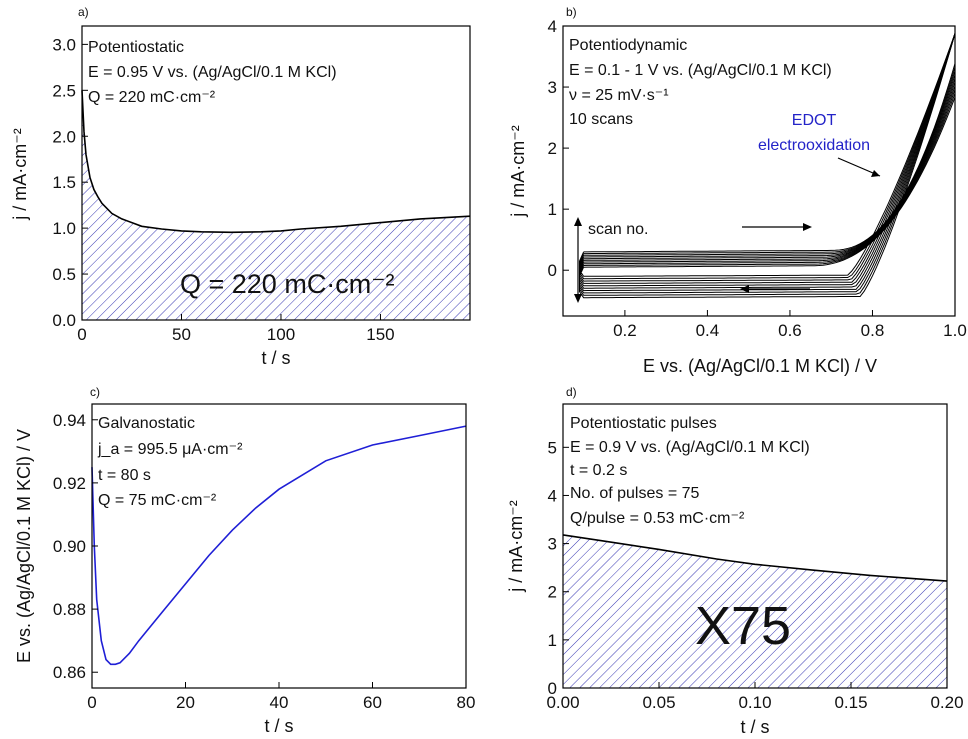 The height and width of the screenshot is (739, 968). What do you see at coordinates (598, 470) in the screenshot?
I see `annotation-line-3: t = 0.2 s` at bounding box center [598, 470].